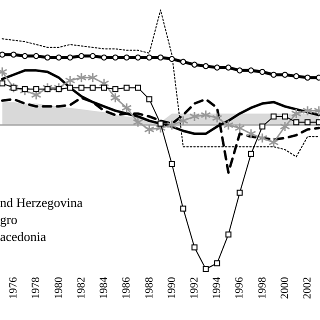 This screenshot has height=320, width=320. What do you see at coordinates (14, 287) in the screenshot?
I see `x-tick-label: 1976` at bounding box center [14, 287].